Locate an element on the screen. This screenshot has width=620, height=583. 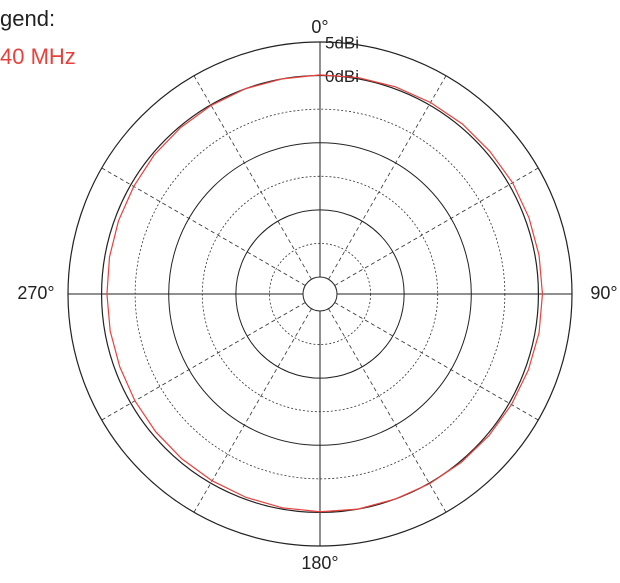
theta-tick-label: 0° is located at coordinates (319, 27).